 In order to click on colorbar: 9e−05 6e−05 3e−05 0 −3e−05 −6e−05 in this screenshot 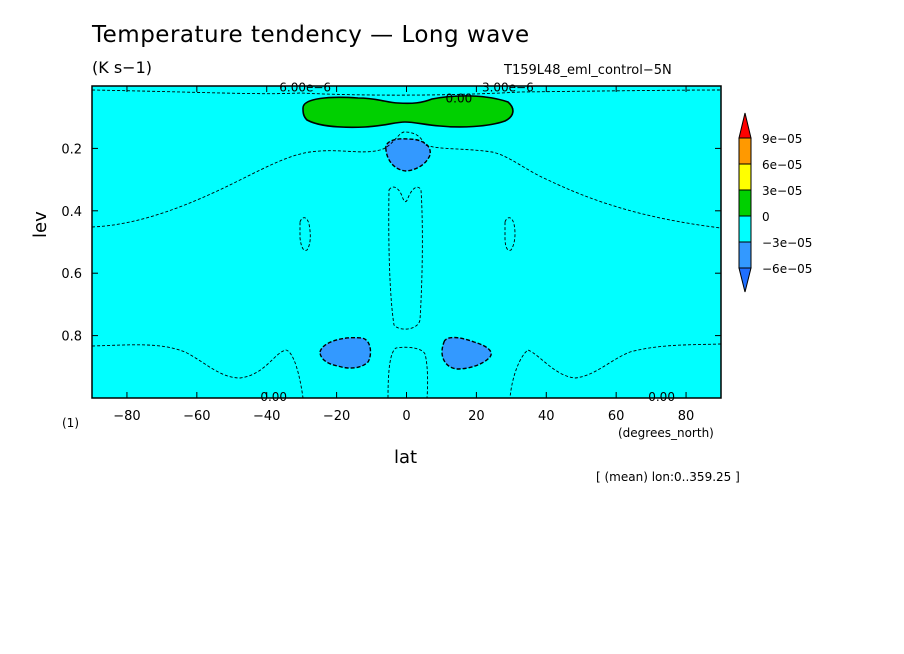, I will do `click(775, 202)`.